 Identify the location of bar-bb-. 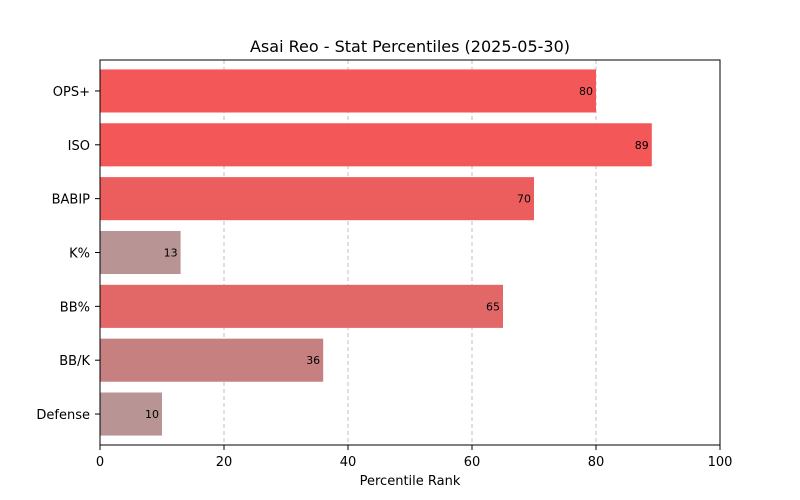
(301, 306).